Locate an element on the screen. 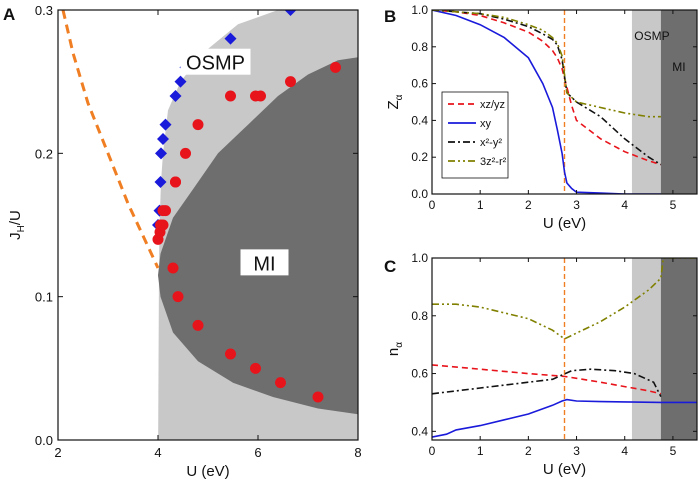 The width and height of the screenshot is (699, 492). mi-label: MI is located at coordinates (264, 264).